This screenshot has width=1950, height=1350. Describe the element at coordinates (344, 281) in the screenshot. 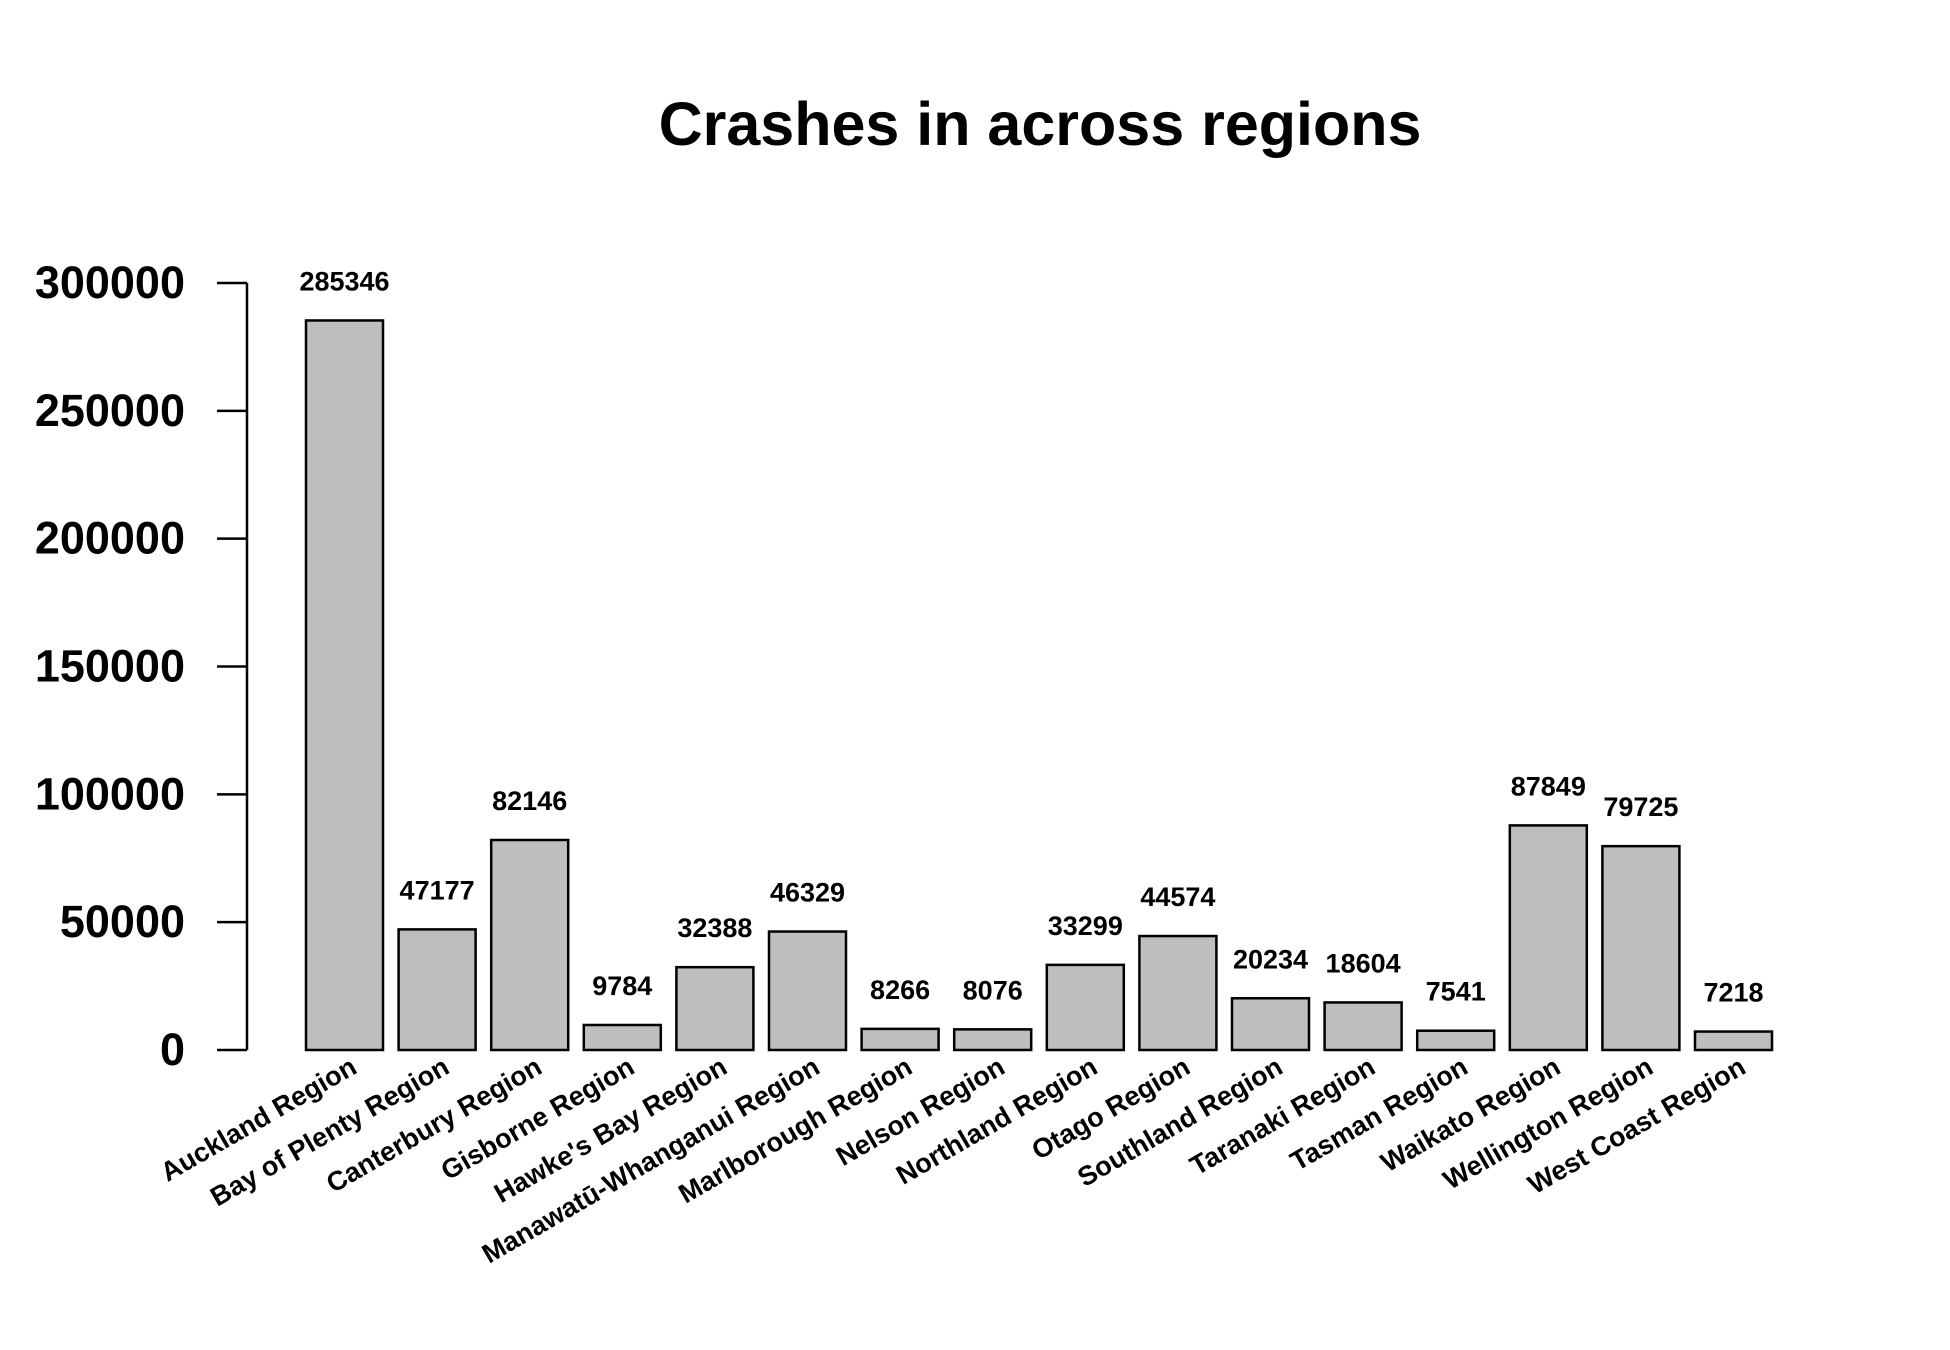

I see `bar-value-label: 285346` at that location.